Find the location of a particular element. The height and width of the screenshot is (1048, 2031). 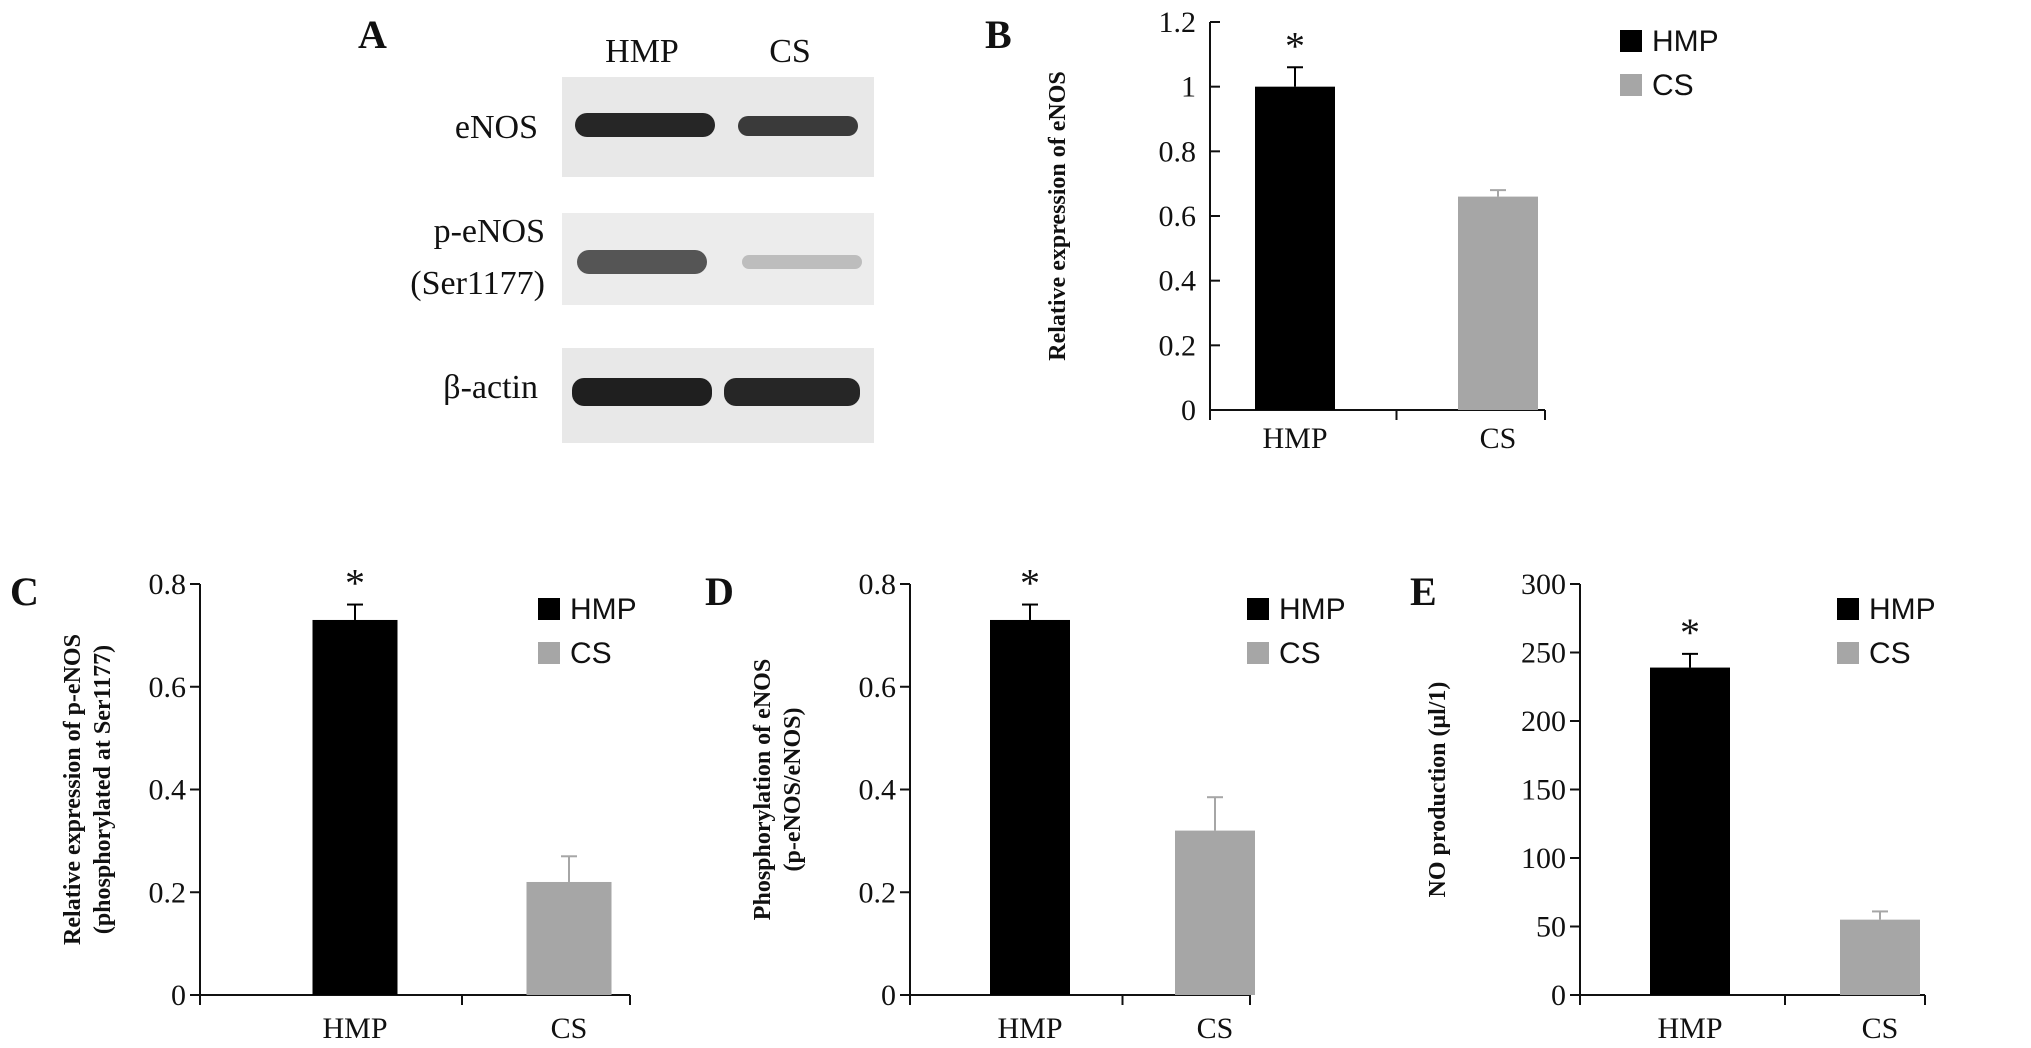

y-tick-label-b: 1.2 is located at coordinates (1178, 22).